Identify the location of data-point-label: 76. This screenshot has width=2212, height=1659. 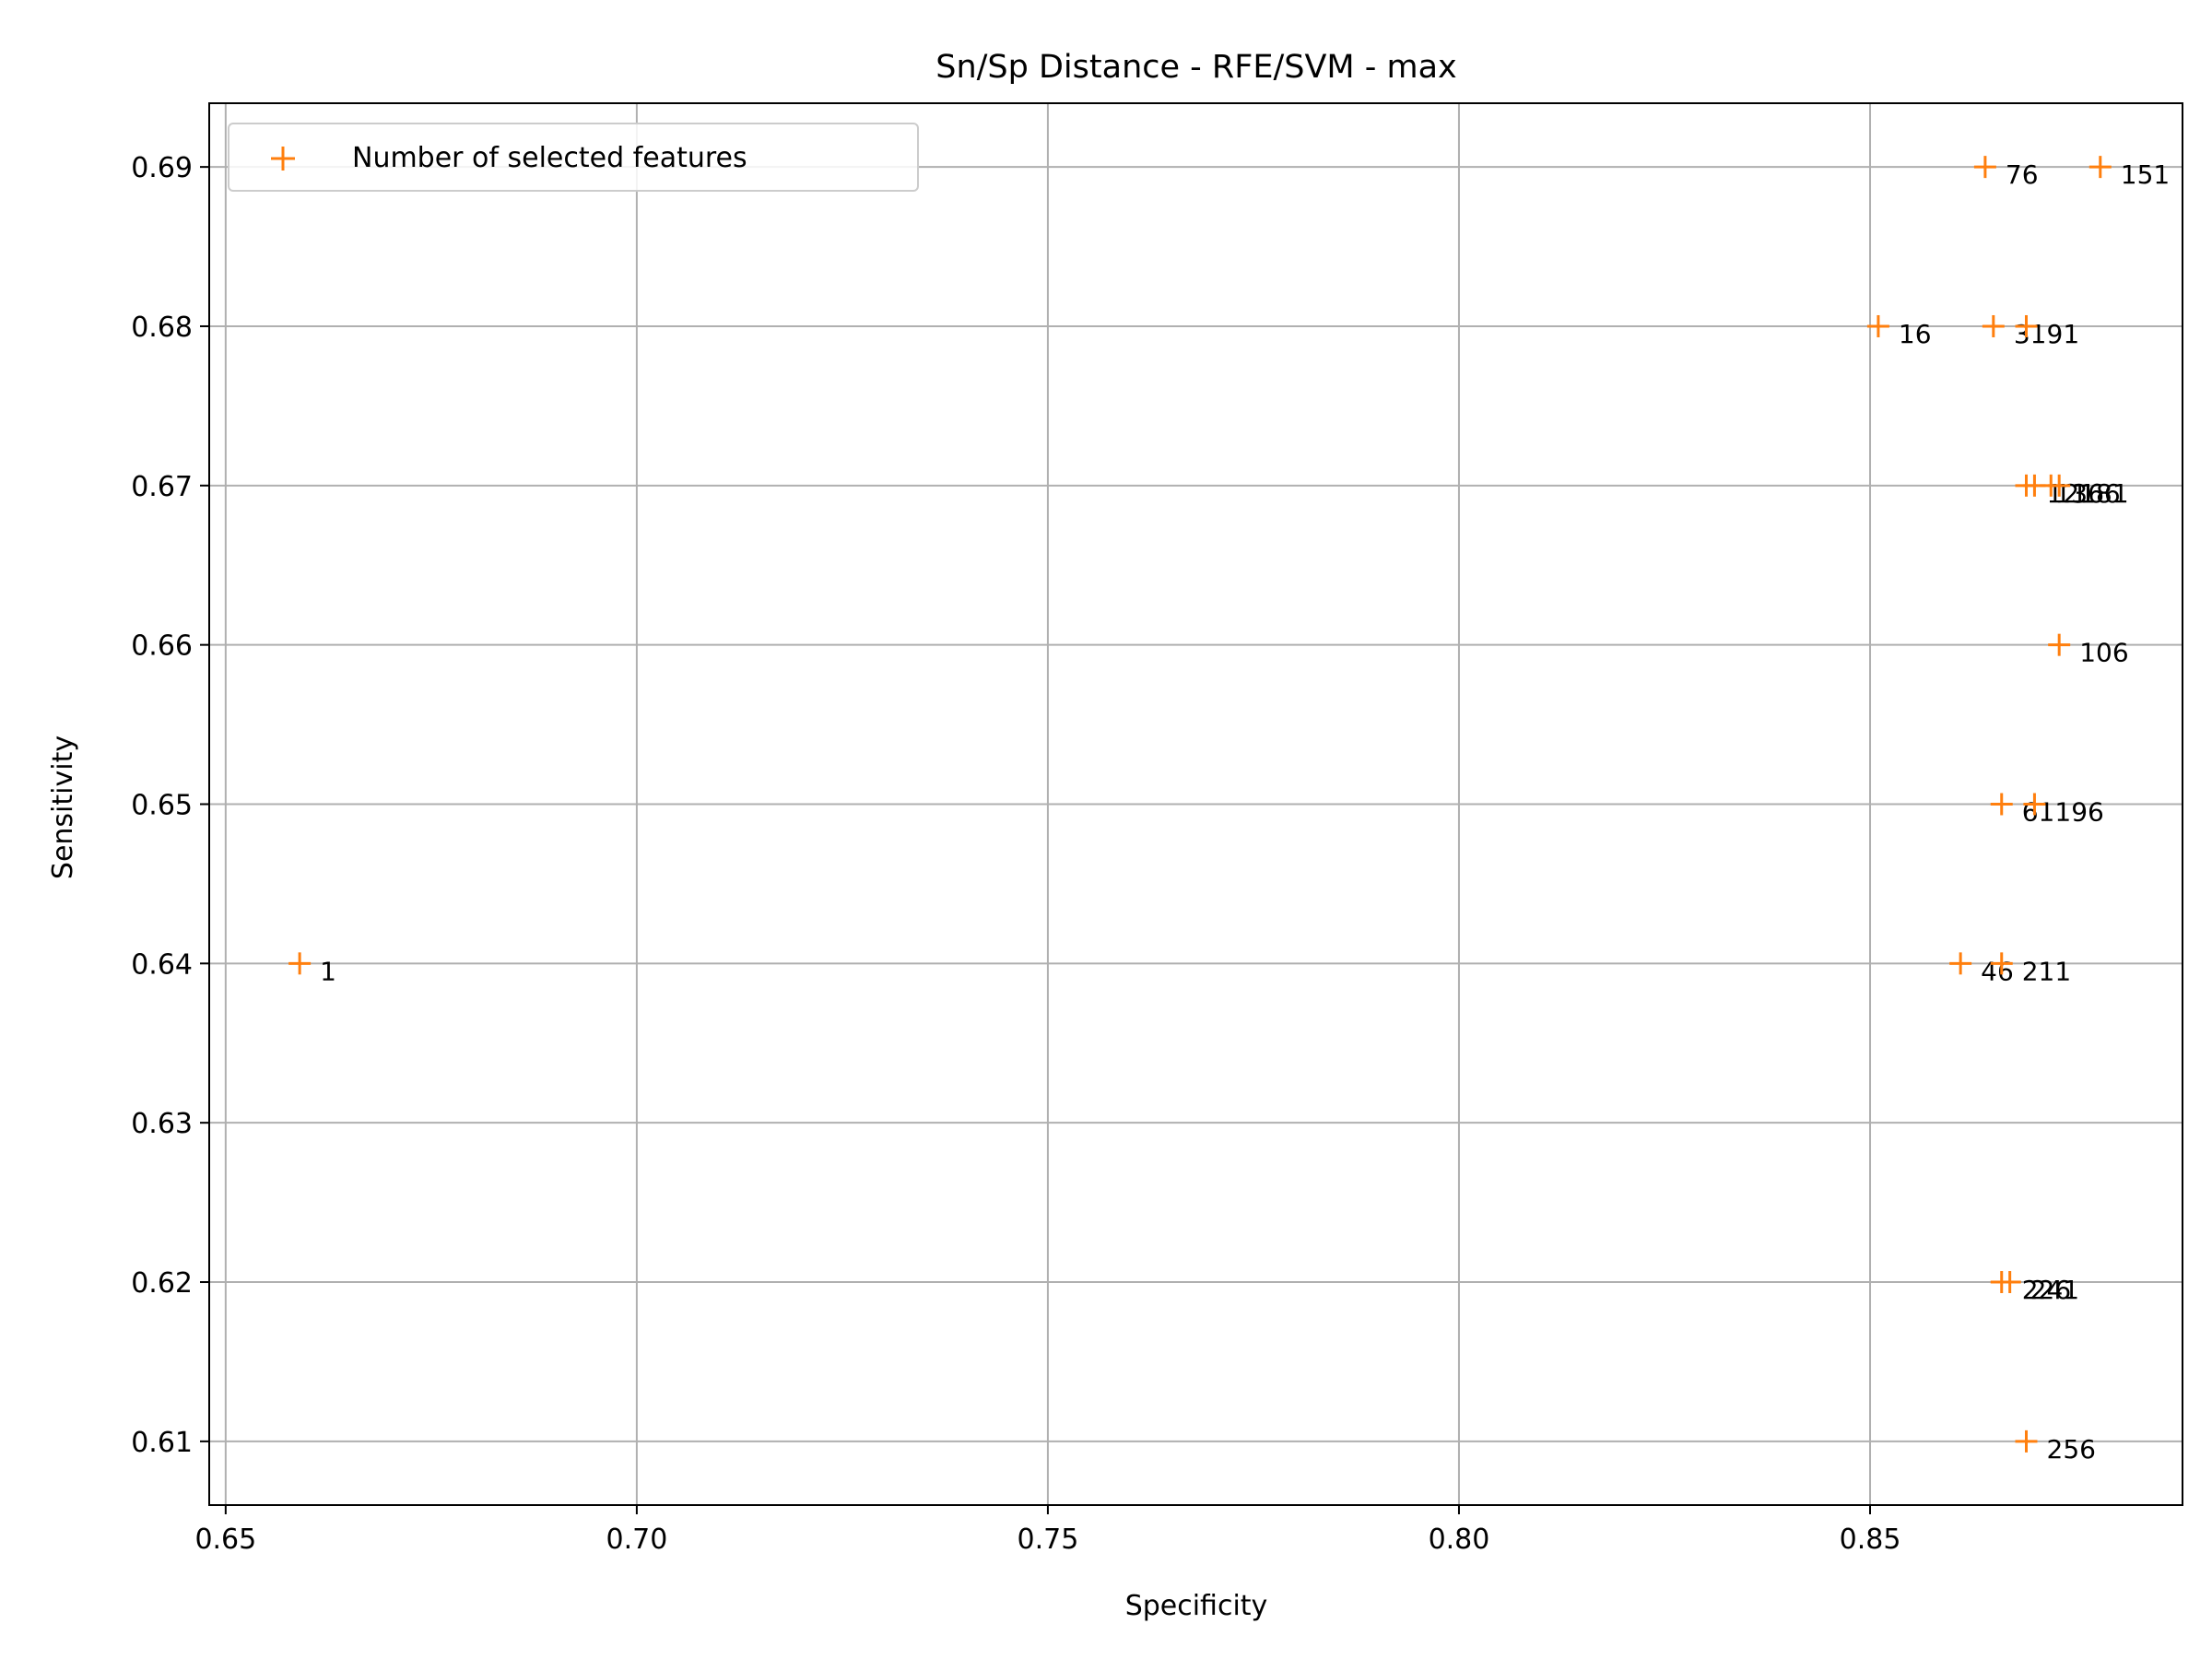
(2022, 174).